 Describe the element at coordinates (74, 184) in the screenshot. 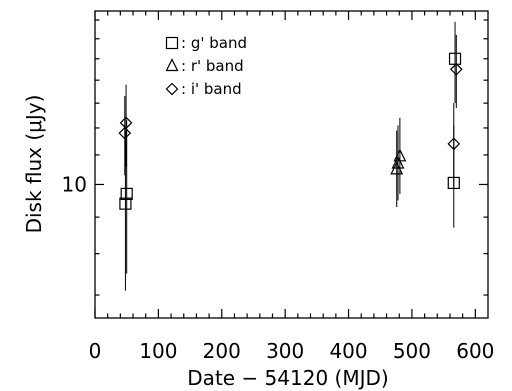

I see `y-tick-label: 10` at that location.